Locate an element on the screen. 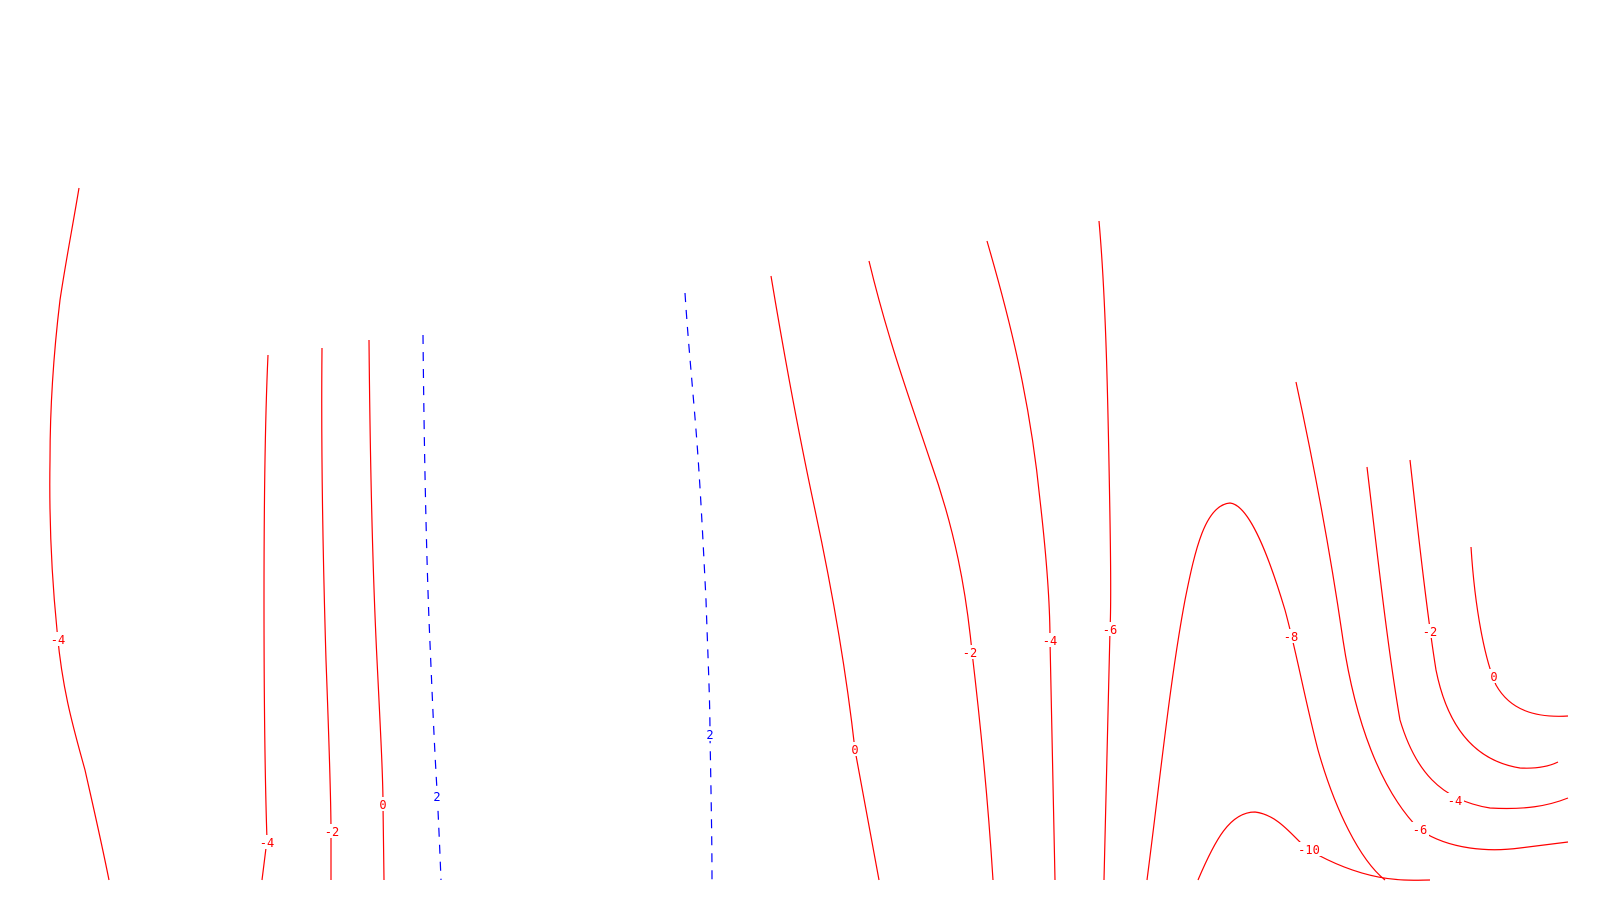  contour-line-0-level--4 is located at coordinates (79, 534).